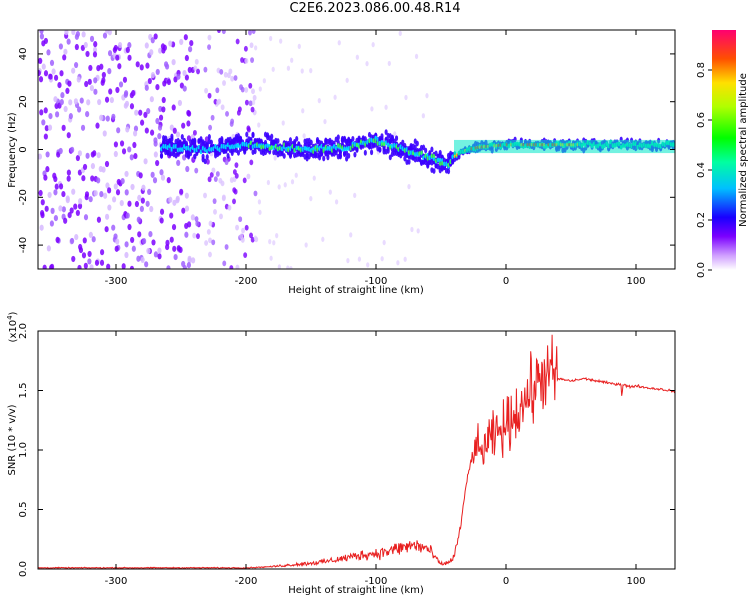 The height and width of the screenshot is (600, 750). I want to click on snr-y-multiplier: (x104), so click(12, 326).